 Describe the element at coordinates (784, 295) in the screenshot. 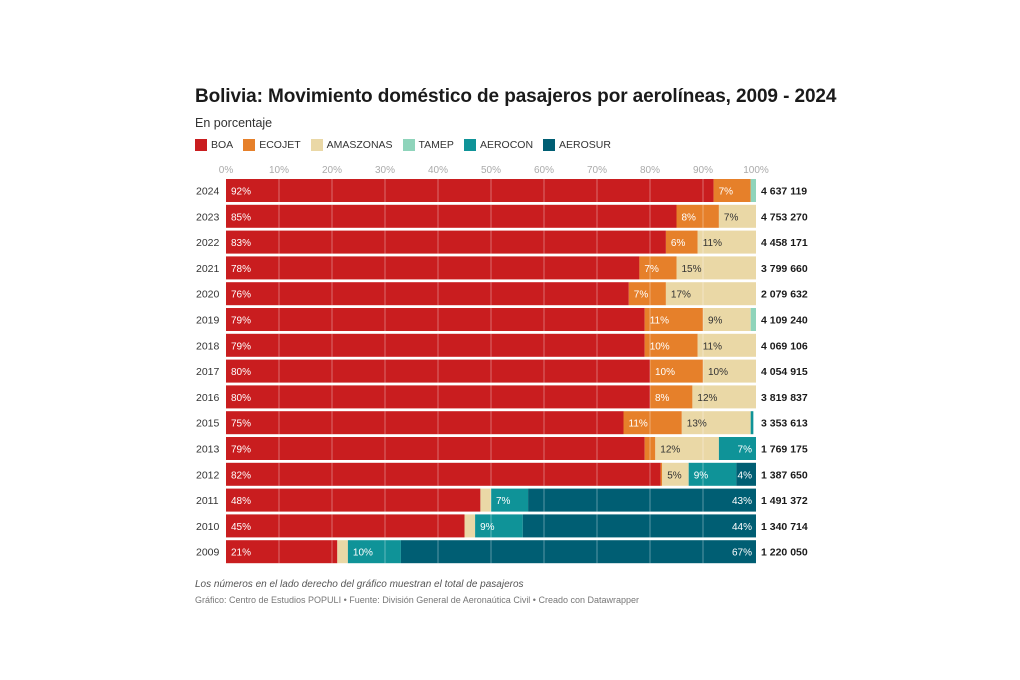

I see `total-passengers-label: 2 079 632` at that location.